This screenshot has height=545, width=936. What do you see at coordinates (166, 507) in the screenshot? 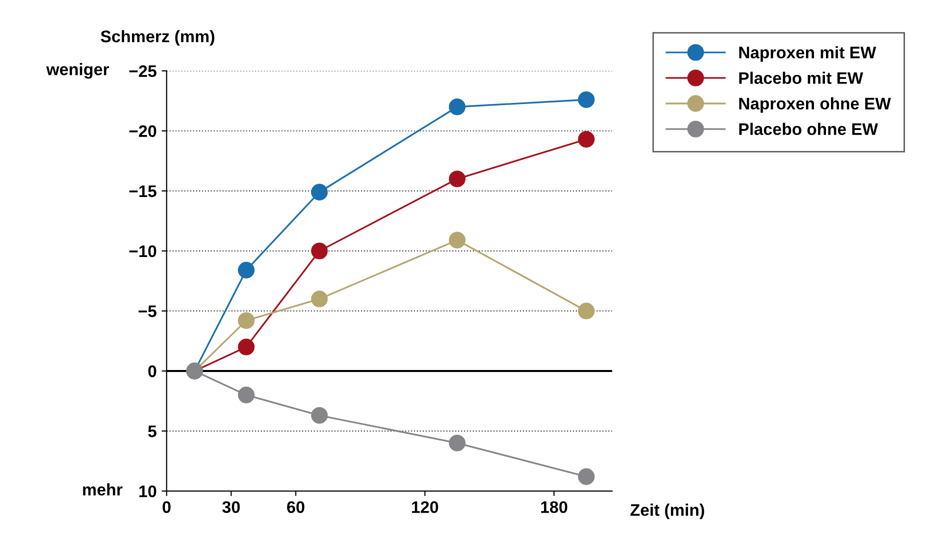
I see `x-tick-label: 0` at bounding box center [166, 507].